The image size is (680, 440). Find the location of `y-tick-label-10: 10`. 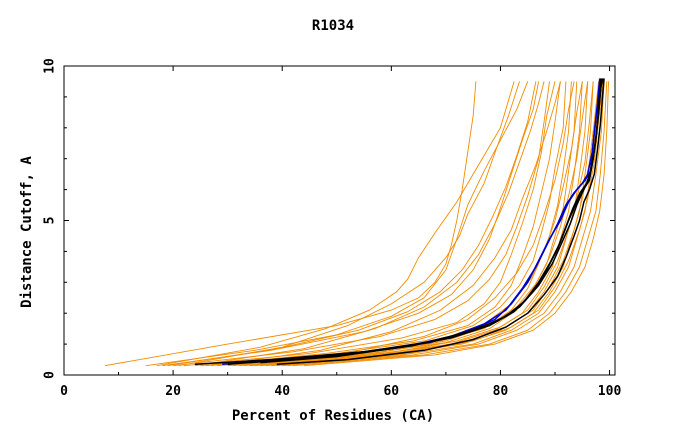

y-tick-label-10: 10 is located at coordinates (50, 66).